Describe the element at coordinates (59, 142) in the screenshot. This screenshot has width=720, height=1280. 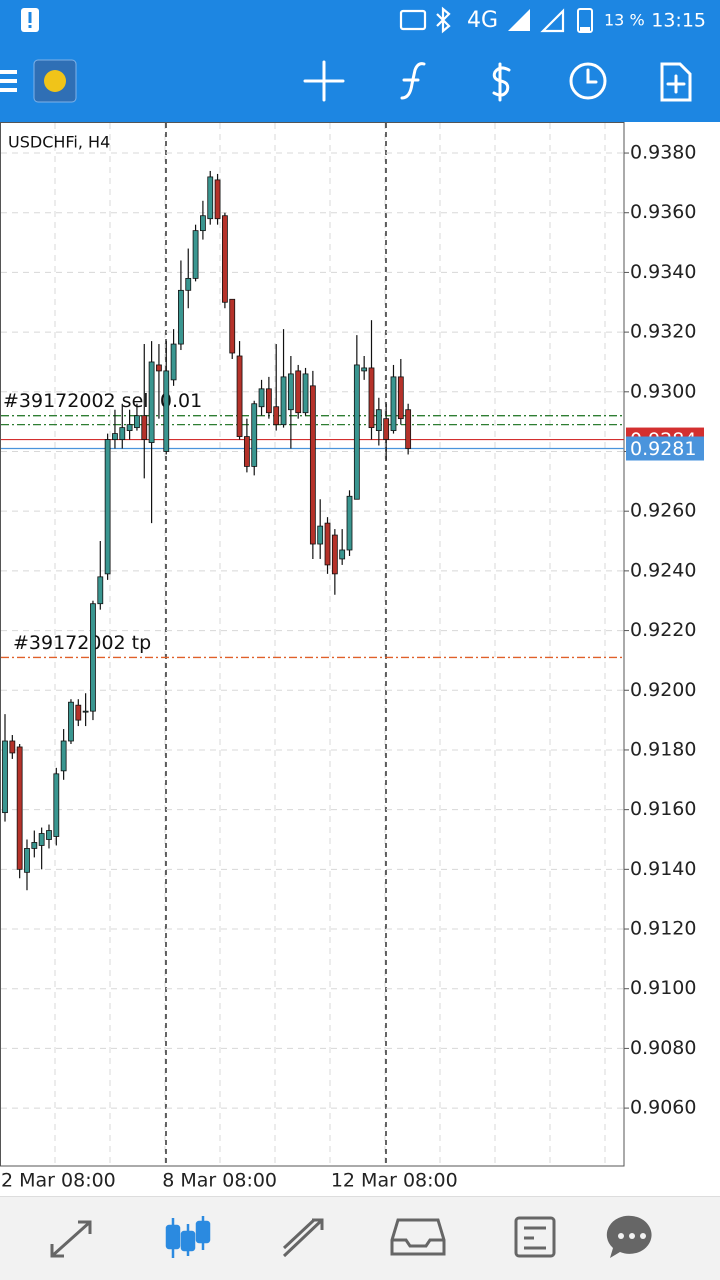
I see `chart-title: USDCHFi, H4` at that location.